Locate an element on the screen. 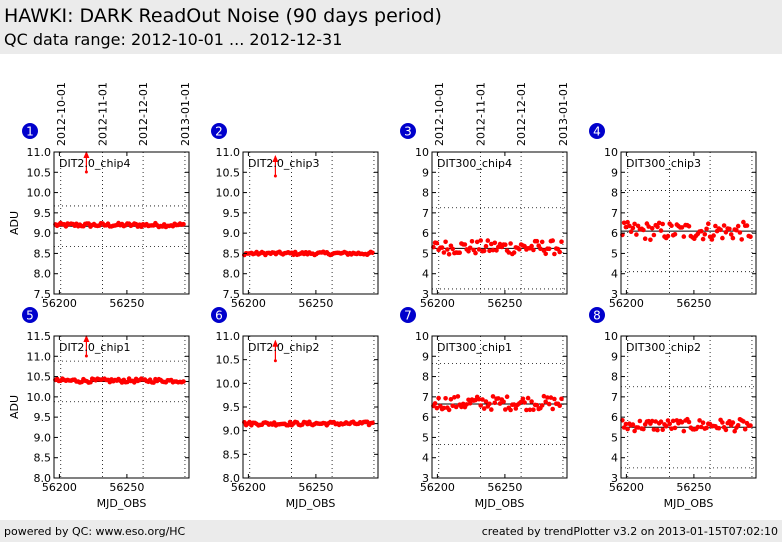  y-axis-label: ADU is located at coordinates (14, 223).